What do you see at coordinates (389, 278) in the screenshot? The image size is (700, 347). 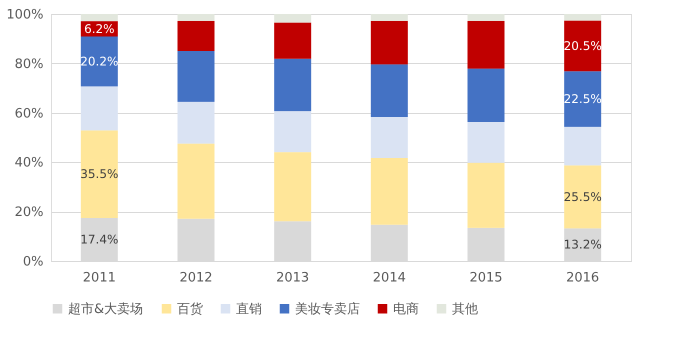 I see `x-tick-label: 2014` at bounding box center [389, 278].